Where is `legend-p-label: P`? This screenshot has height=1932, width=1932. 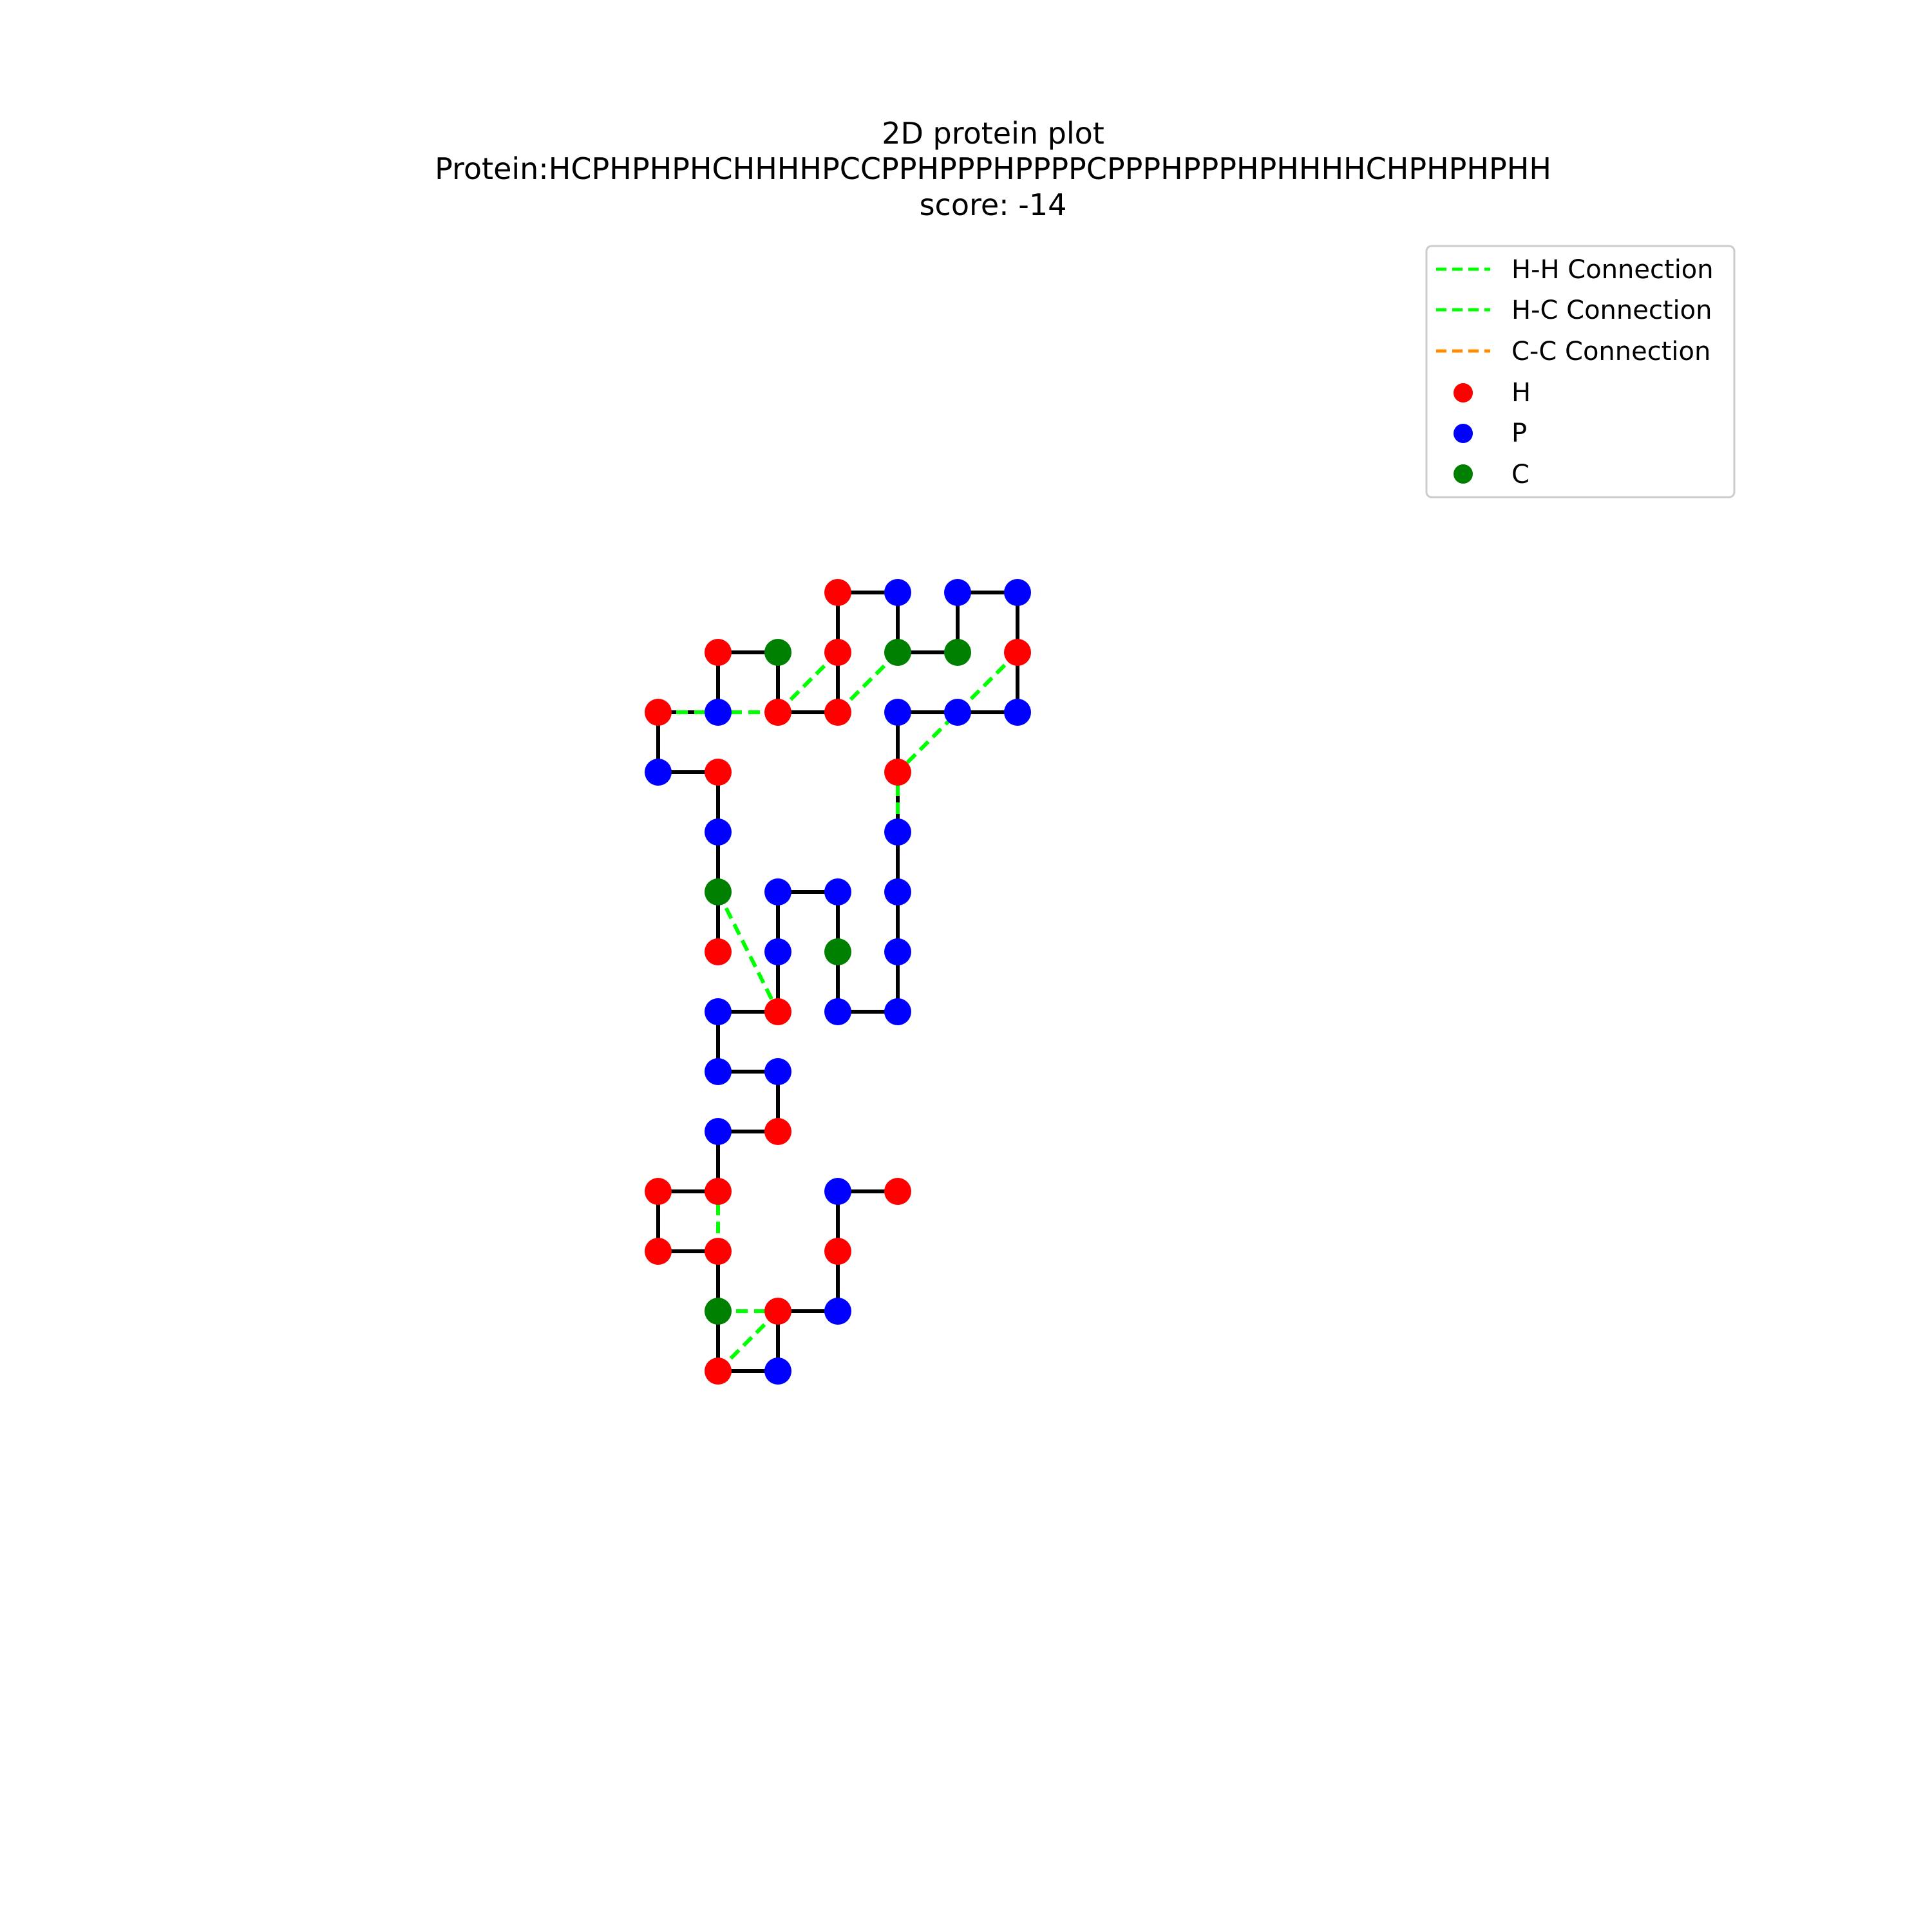 legend-p-label: P is located at coordinates (1519, 433).